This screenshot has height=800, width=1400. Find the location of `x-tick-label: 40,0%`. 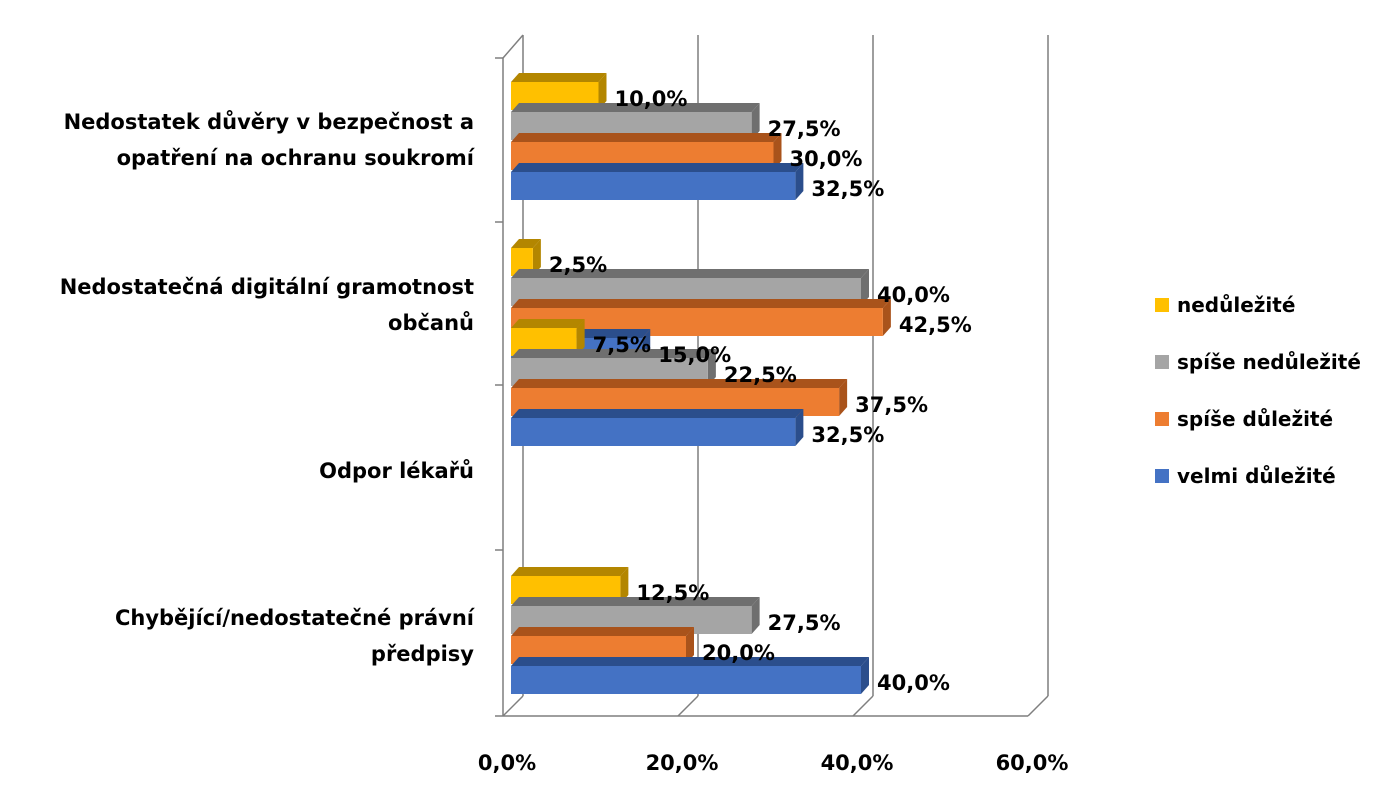

x-tick-label: 40,0% is located at coordinates (857, 763).